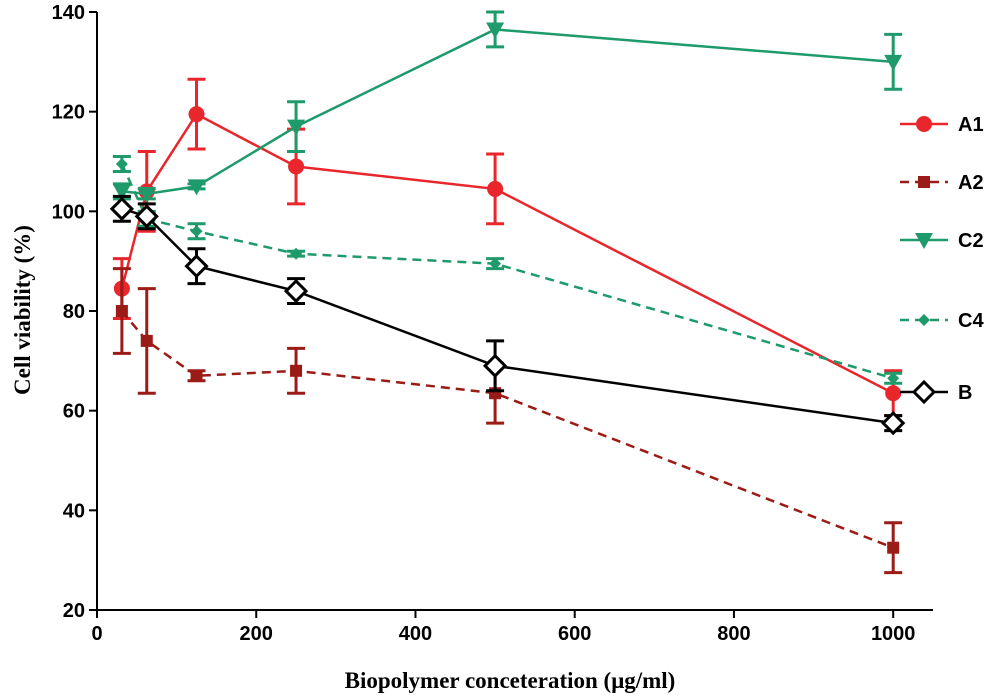  Describe the element at coordinates (942, 125) in the screenshot. I see `legend-item-a1: A1` at that location.